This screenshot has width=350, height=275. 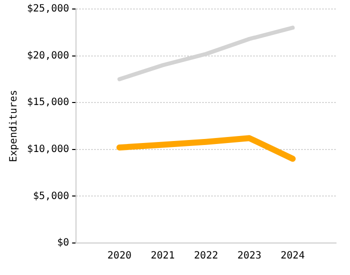 What do you see at coordinates (119, 256) in the screenshot?
I see `x-tick-label: 2020` at bounding box center [119, 256].